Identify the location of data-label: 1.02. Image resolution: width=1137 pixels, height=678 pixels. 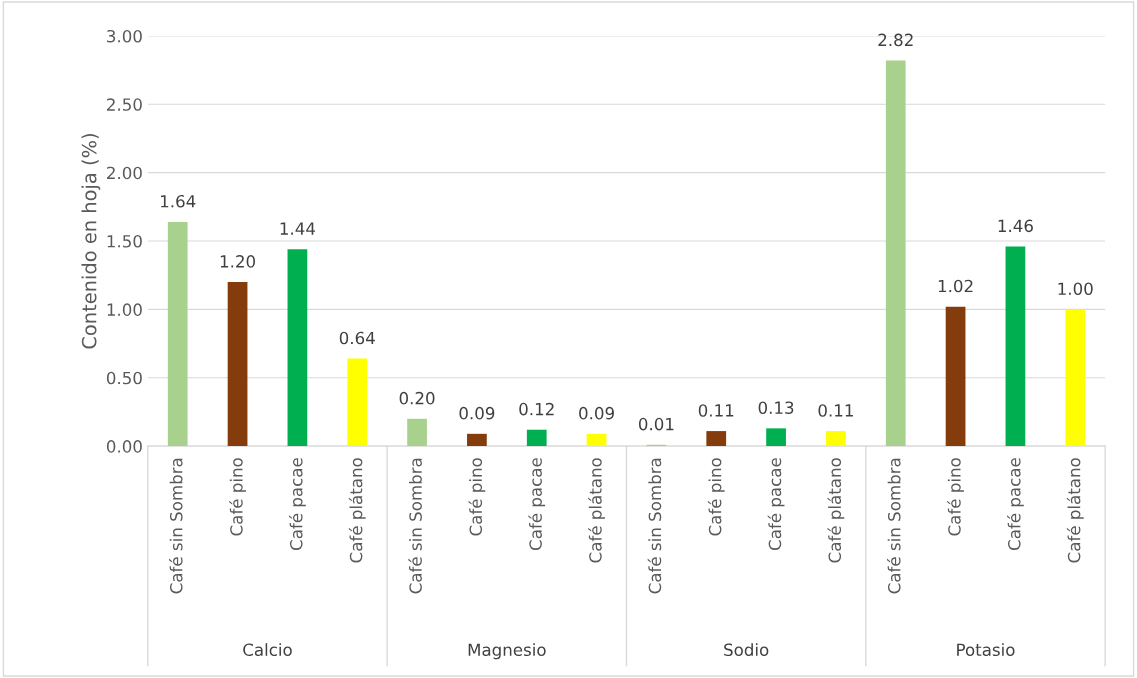
(955, 286).